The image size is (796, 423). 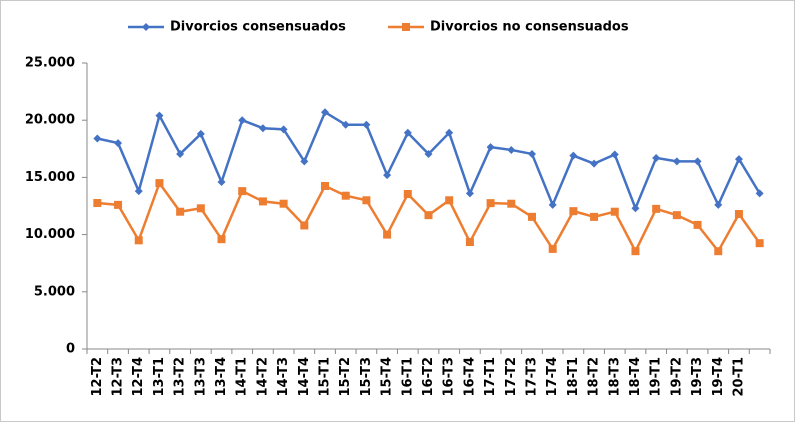 I want to click on x-tick-label: 18-T1, so click(x=573, y=377).